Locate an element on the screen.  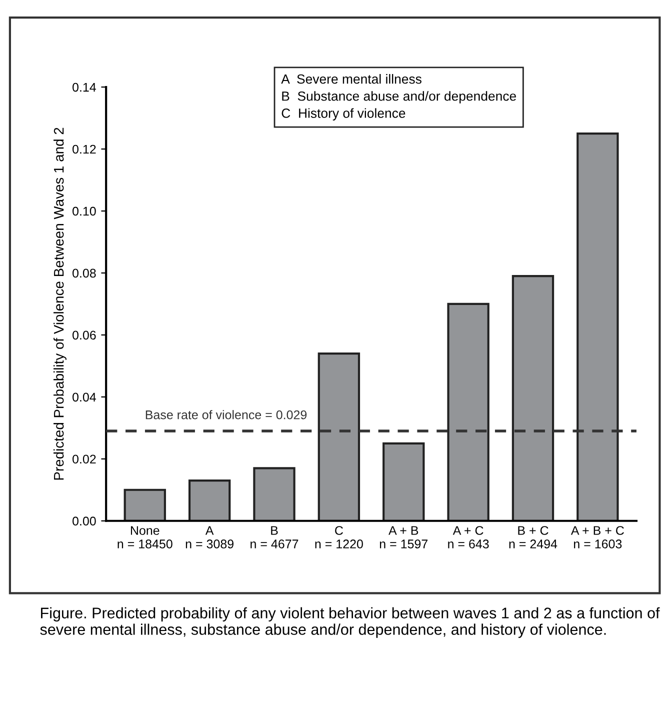
x-tick-label: B + C n = 2494 is located at coordinates (533, 537).